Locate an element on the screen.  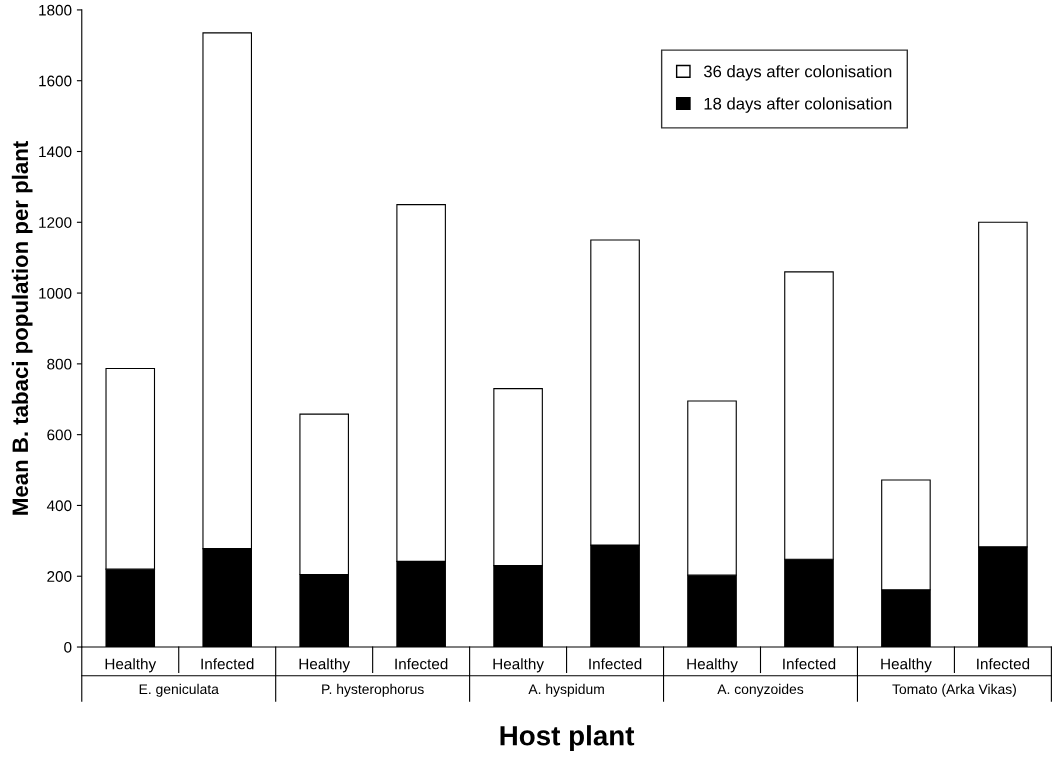
legend-label: 18 days after colonisation is located at coordinates (798, 105).